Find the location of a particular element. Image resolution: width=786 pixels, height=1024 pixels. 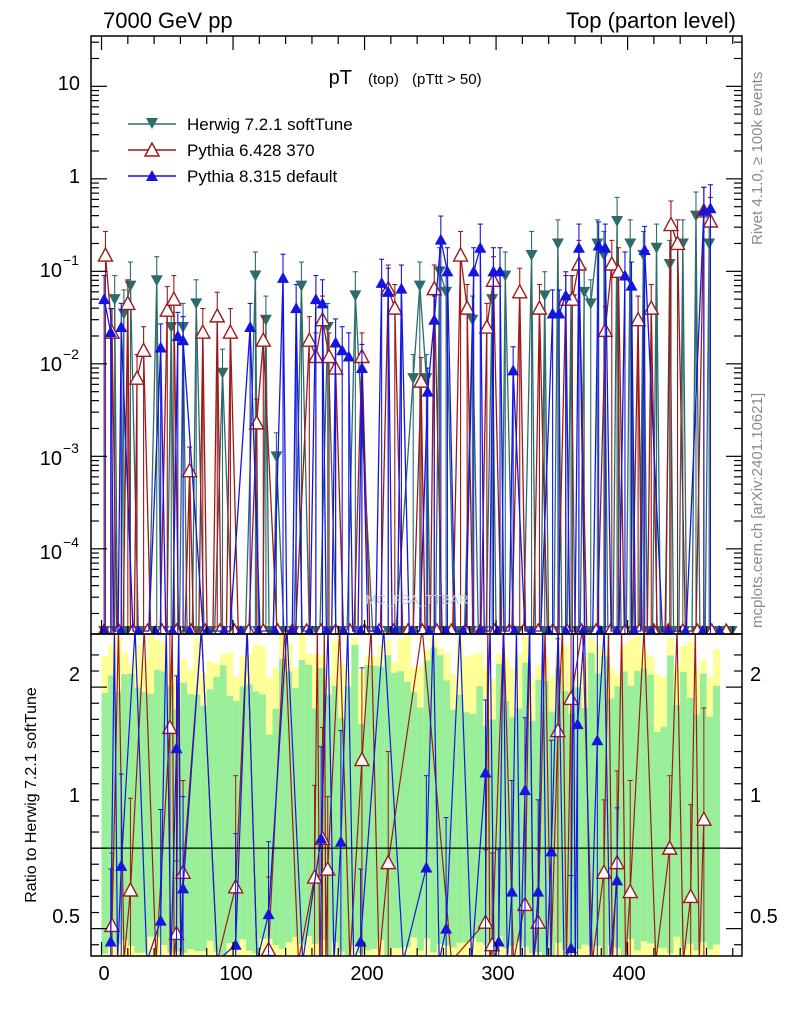

ratio-yaxis-labels-right: 0.5 1 2 is located at coordinates (764, 796).